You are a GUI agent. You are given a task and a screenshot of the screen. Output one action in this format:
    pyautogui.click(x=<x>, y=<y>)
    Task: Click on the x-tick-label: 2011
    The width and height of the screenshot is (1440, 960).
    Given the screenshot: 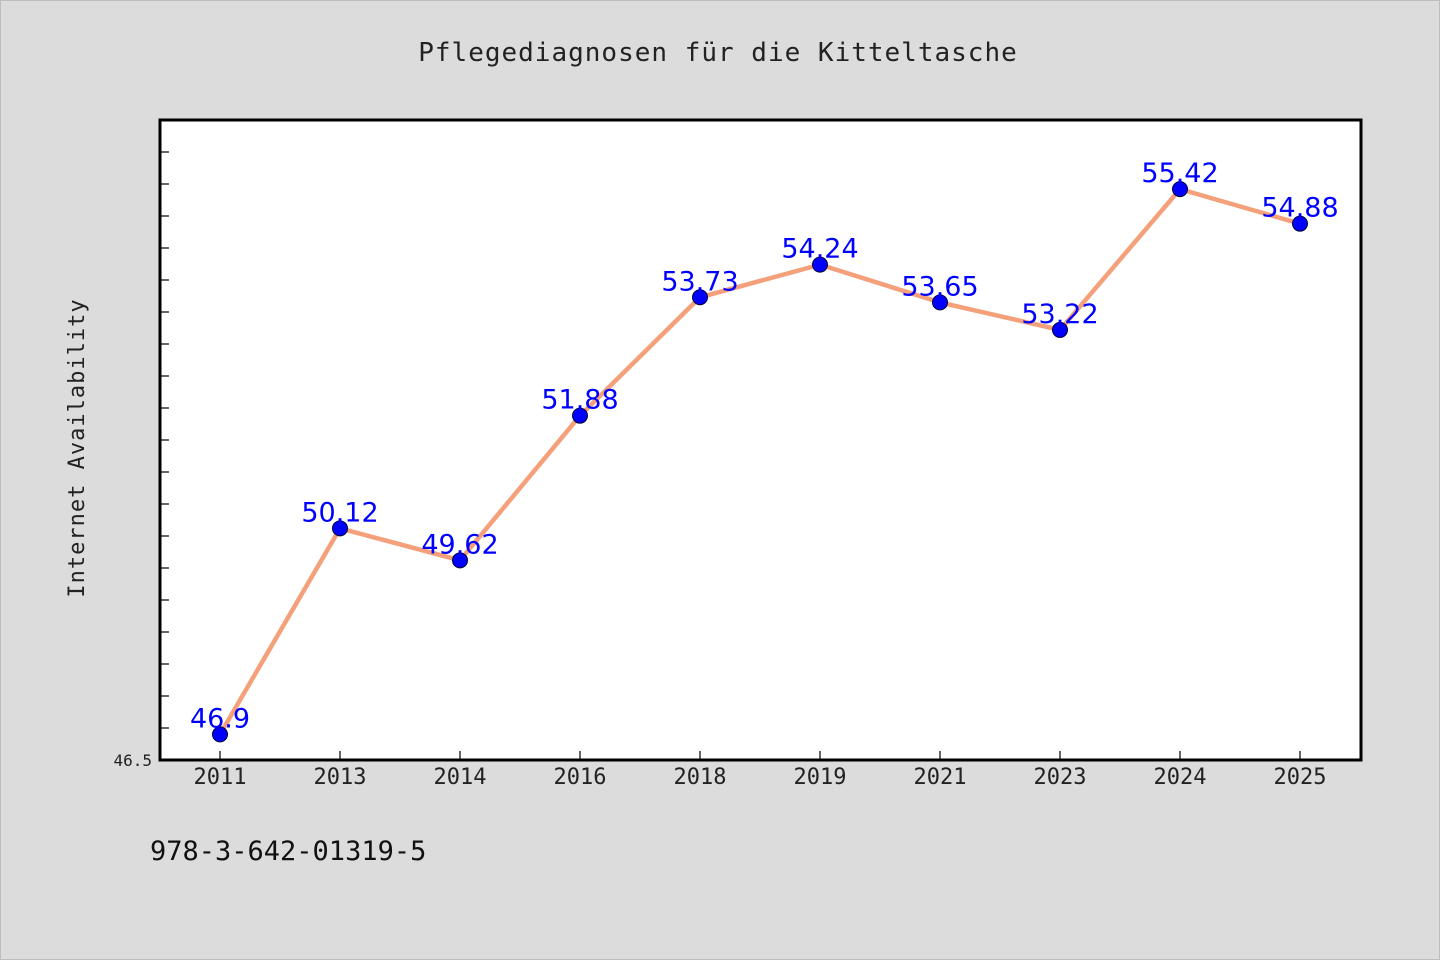 What is the action you would take?
    pyautogui.click(x=220, y=777)
    